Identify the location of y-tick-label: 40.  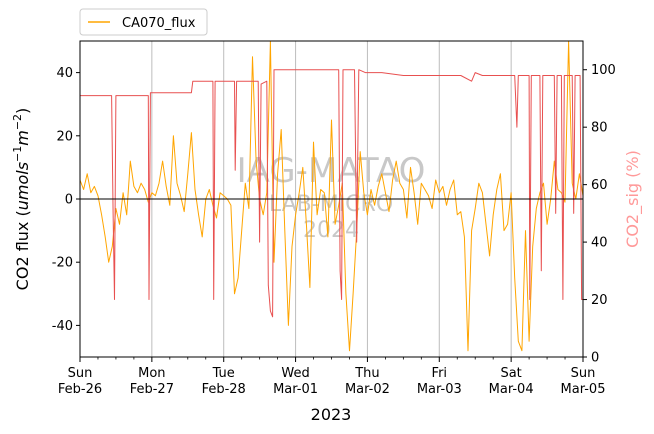
(64, 73).